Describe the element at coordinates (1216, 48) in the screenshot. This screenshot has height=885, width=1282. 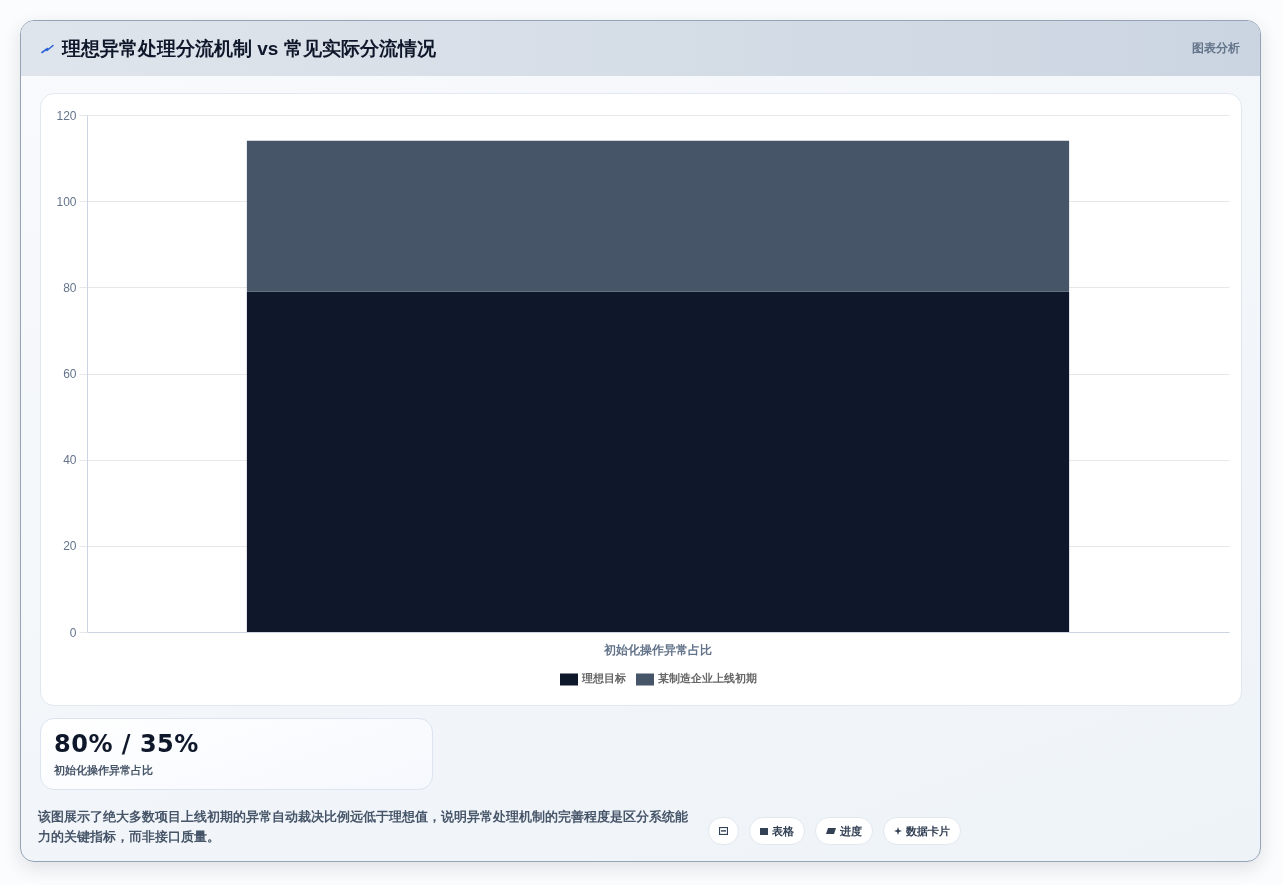
I see `text: 图表分析` at that location.